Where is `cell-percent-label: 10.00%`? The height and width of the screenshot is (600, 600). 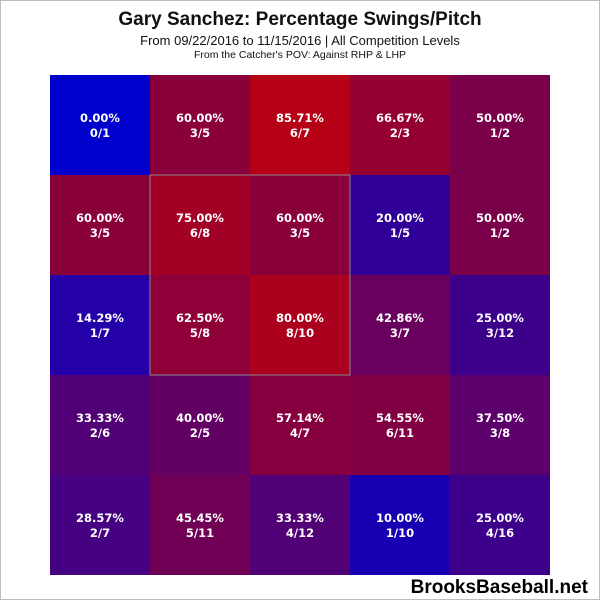 cell-percent-label: 10.00% is located at coordinates (400, 518).